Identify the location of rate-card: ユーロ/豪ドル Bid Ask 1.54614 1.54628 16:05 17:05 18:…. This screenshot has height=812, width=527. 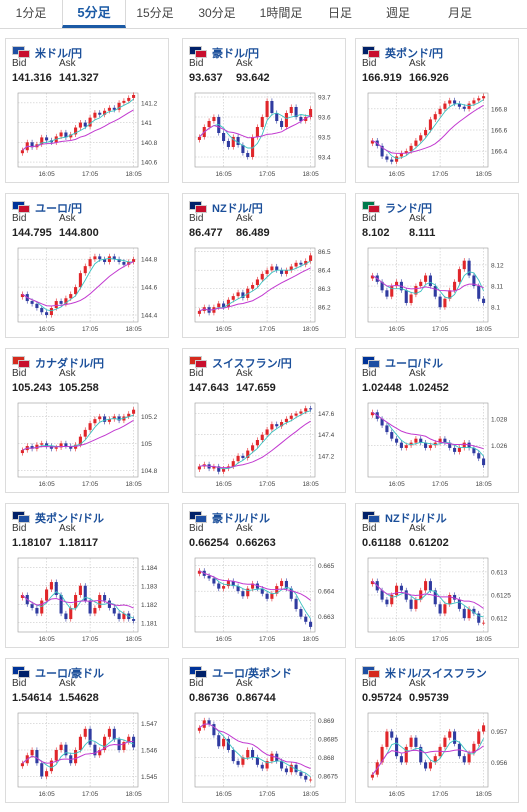
(87, 730).